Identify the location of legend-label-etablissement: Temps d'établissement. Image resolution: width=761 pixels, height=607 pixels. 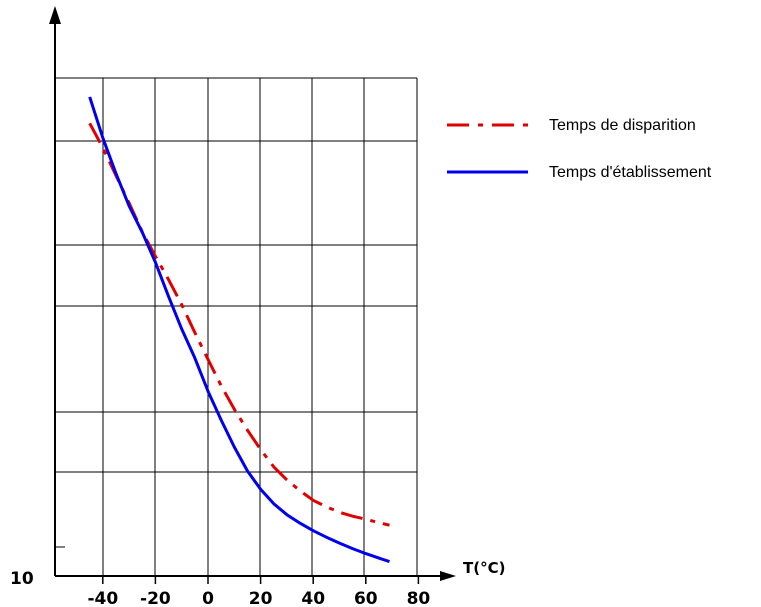
(630, 172).